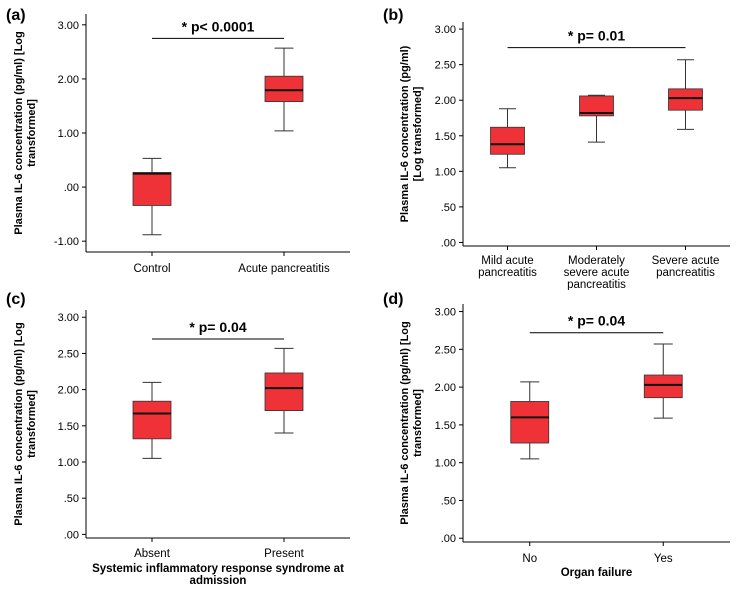  Describe the element at coordinates (16, 15) in the screenshot. I see `panel-label: (a)` at that location.